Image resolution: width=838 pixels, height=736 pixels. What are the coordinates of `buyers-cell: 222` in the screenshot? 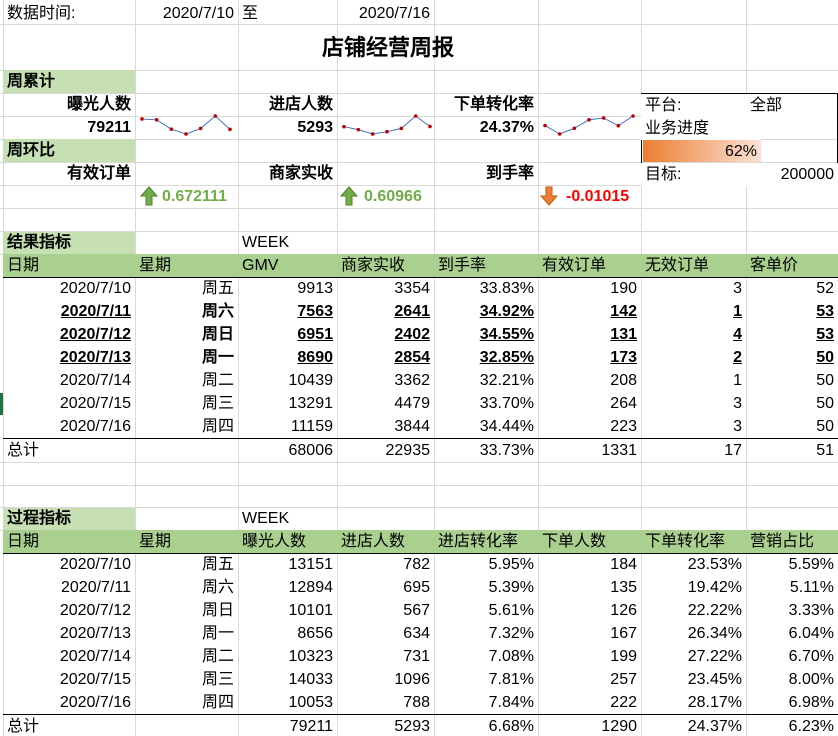 It's located at (623, 702).